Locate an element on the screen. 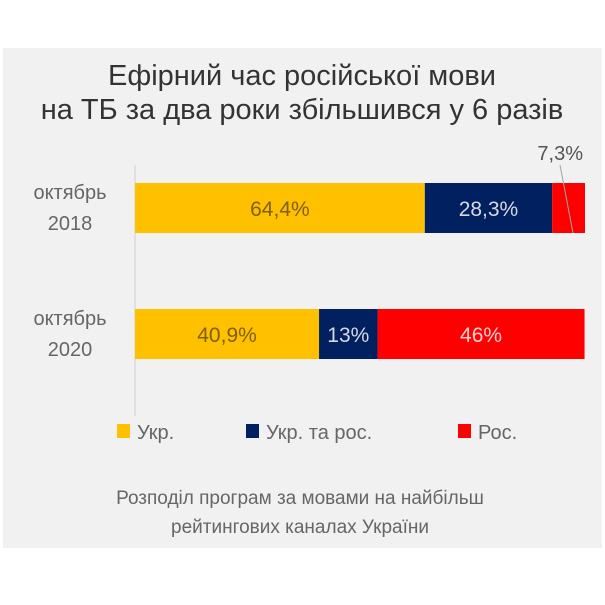 The image size is (605, 605). data-label: 40,9% is located at coordinates (227, 335).